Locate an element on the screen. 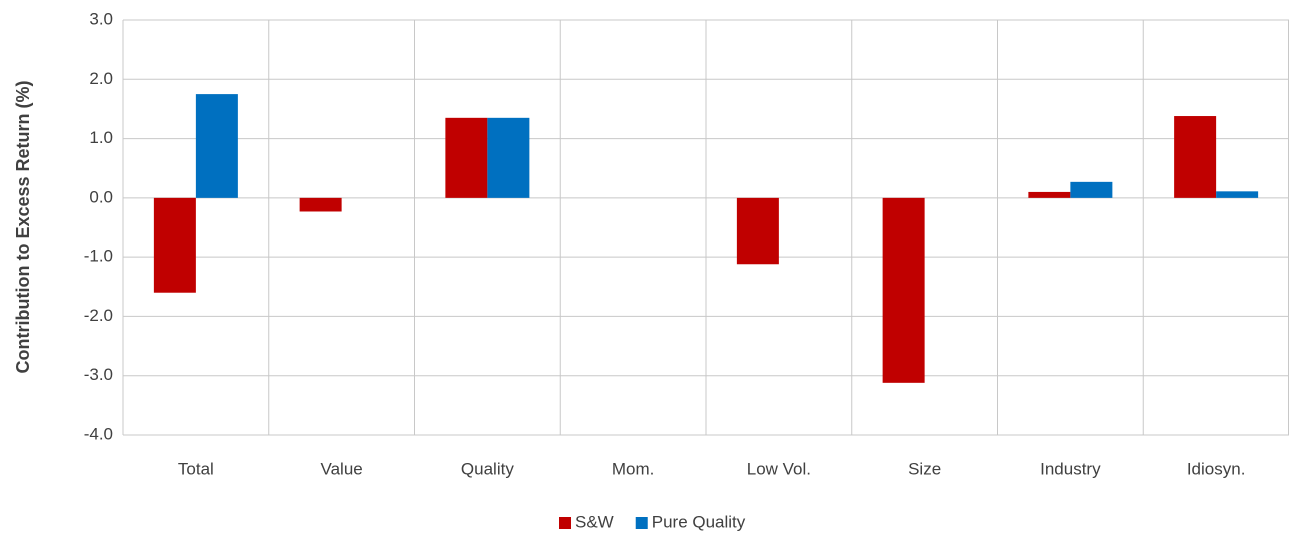 This screenshot has width=1289, height=538. y-tick-label: 0.0 is located at coordinates (101, 196).